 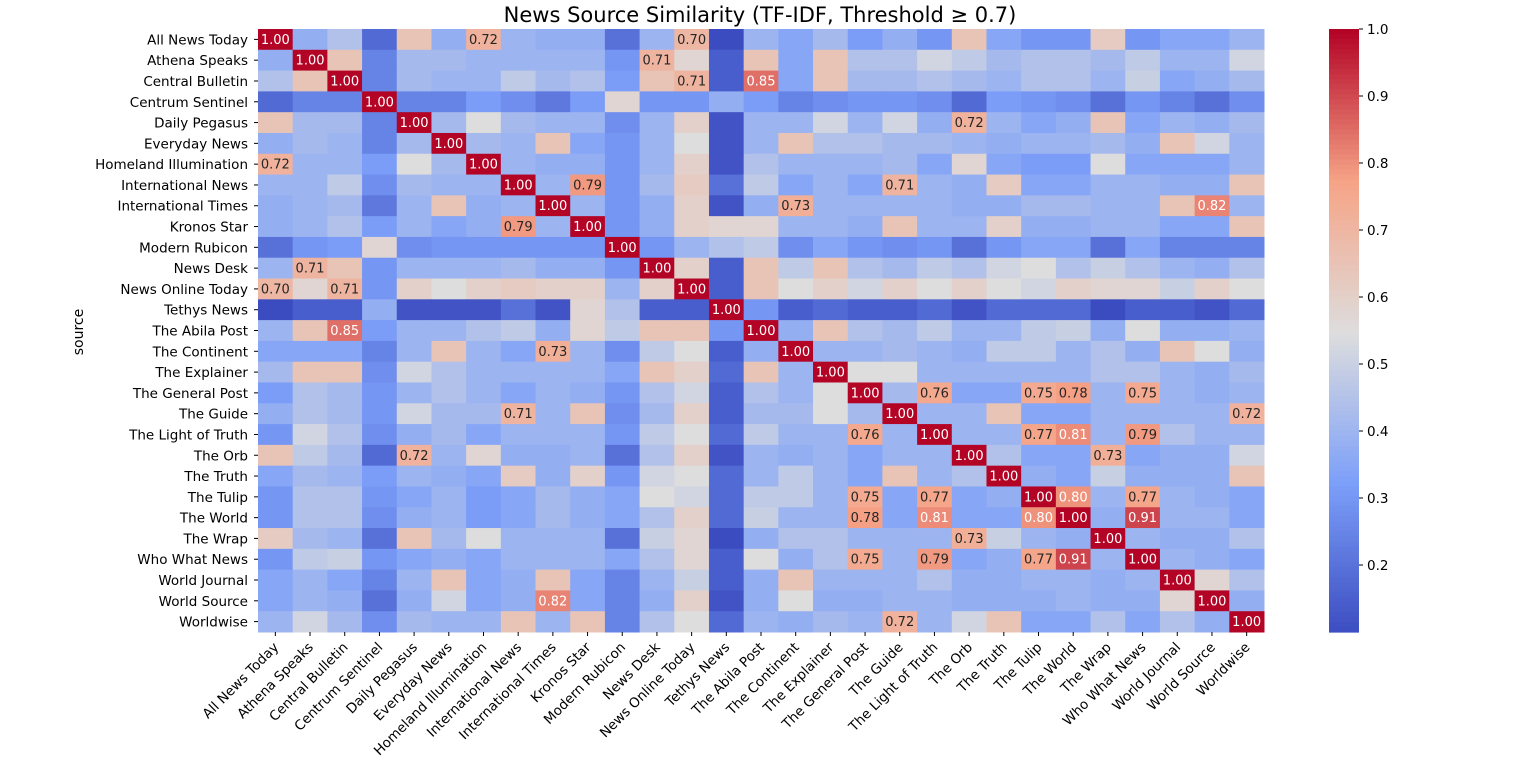 I want to click on y-tick-label: The Light of Truth, so click(x=188, y=435).